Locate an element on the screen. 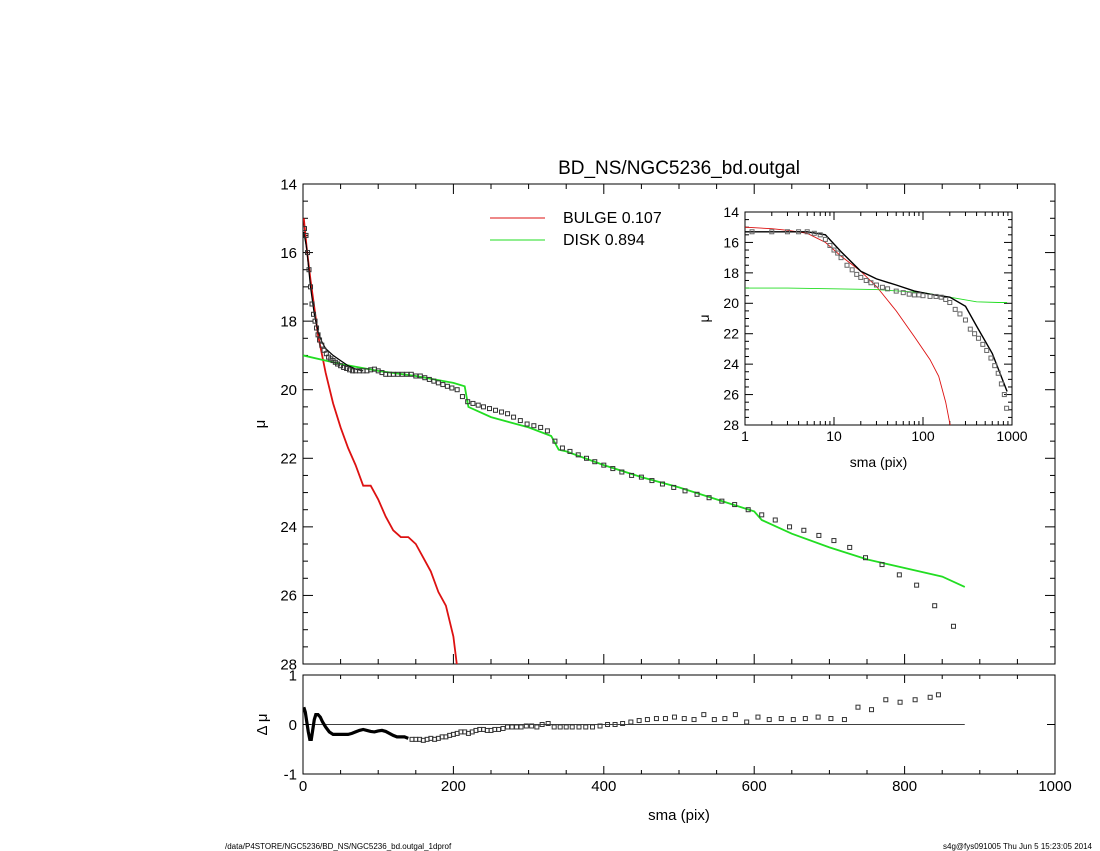  y-tick-label: 1 is located at coordinates (293, 675).